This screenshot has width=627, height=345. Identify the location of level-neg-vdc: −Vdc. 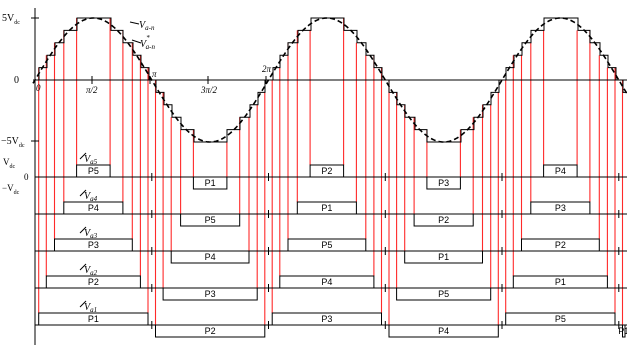
(11, 189).